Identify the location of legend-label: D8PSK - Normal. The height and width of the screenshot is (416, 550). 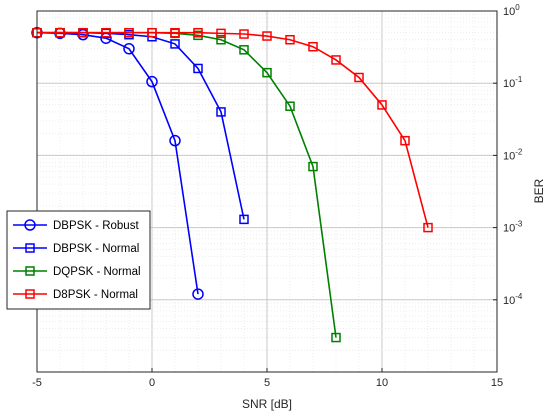
(95, 295).